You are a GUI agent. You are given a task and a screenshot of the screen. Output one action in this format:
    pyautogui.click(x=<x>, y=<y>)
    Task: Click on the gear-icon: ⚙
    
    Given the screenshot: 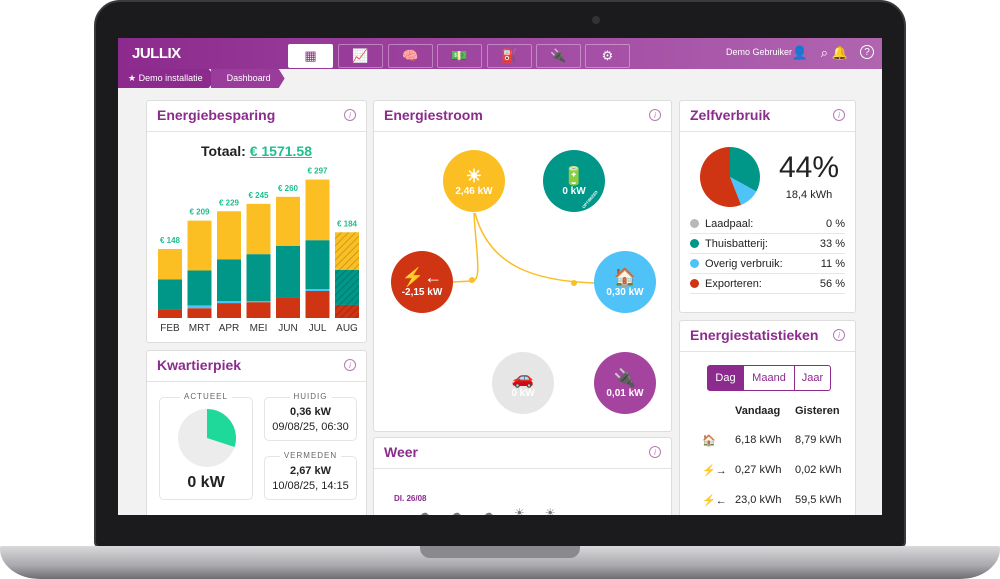 What is the action you would take?
    pyautogui.click(x=607, y=55)
    